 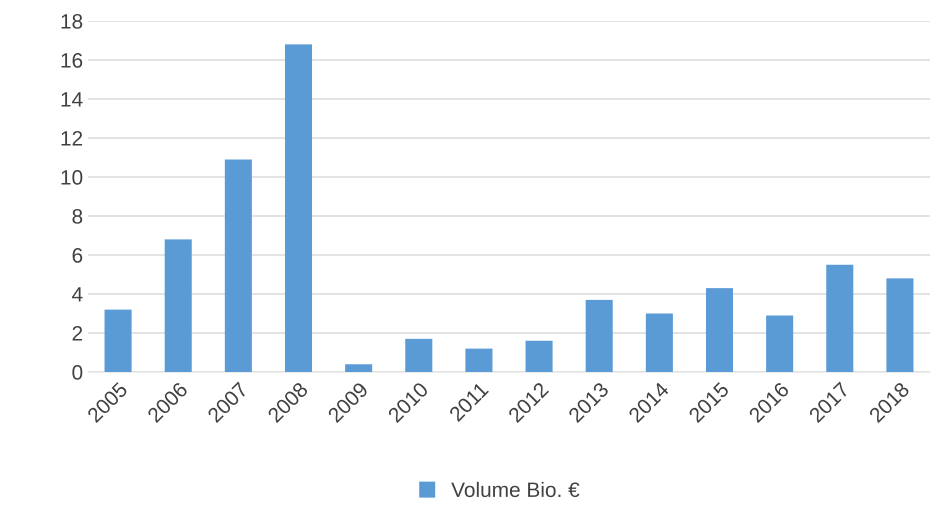 What do you see at coordinates (77, 255) in the screenshot?
I see `y-tick-label: 6` at bounding box center [77, 255].